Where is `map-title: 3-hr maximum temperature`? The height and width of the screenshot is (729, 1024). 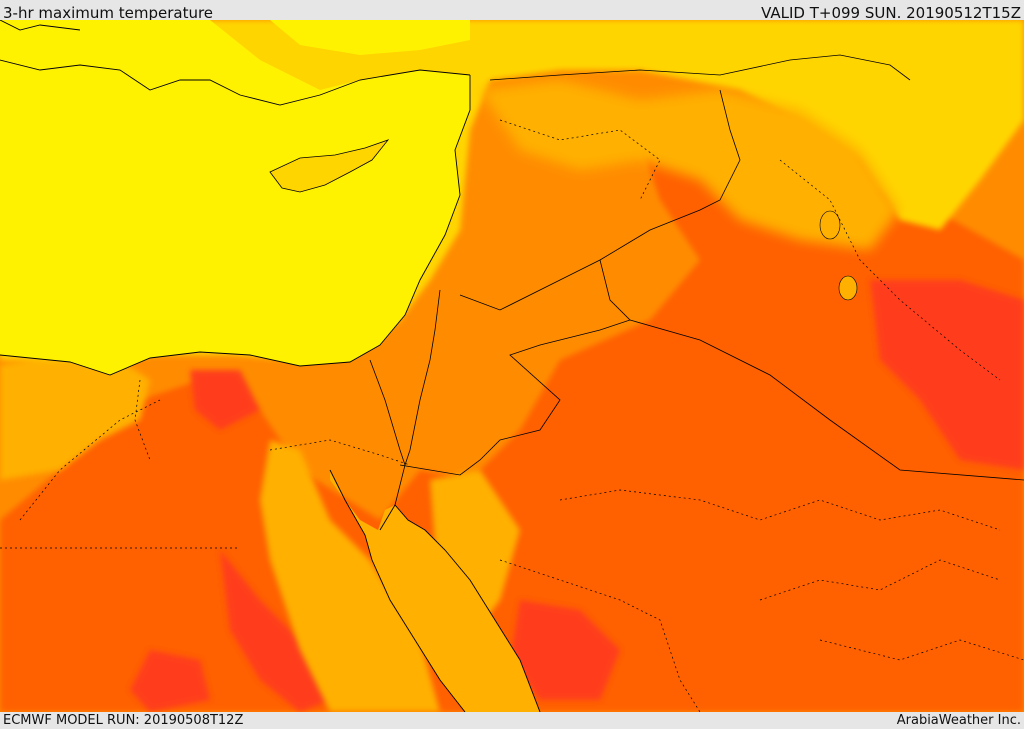
map-title: 3-hr maximum temperature is located at coordinates (108, 13).